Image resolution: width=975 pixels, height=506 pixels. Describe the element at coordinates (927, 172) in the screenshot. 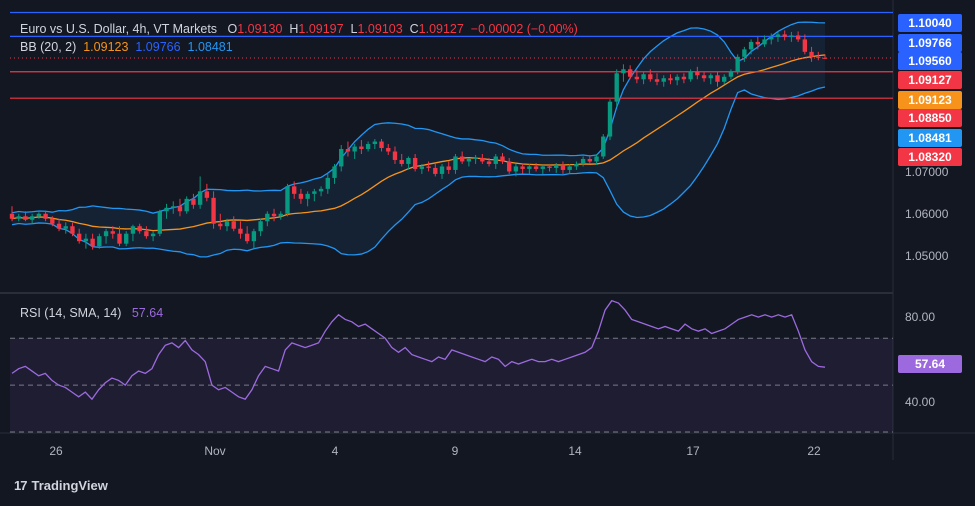

I see `price-tick-1: 1.07000` at that location.